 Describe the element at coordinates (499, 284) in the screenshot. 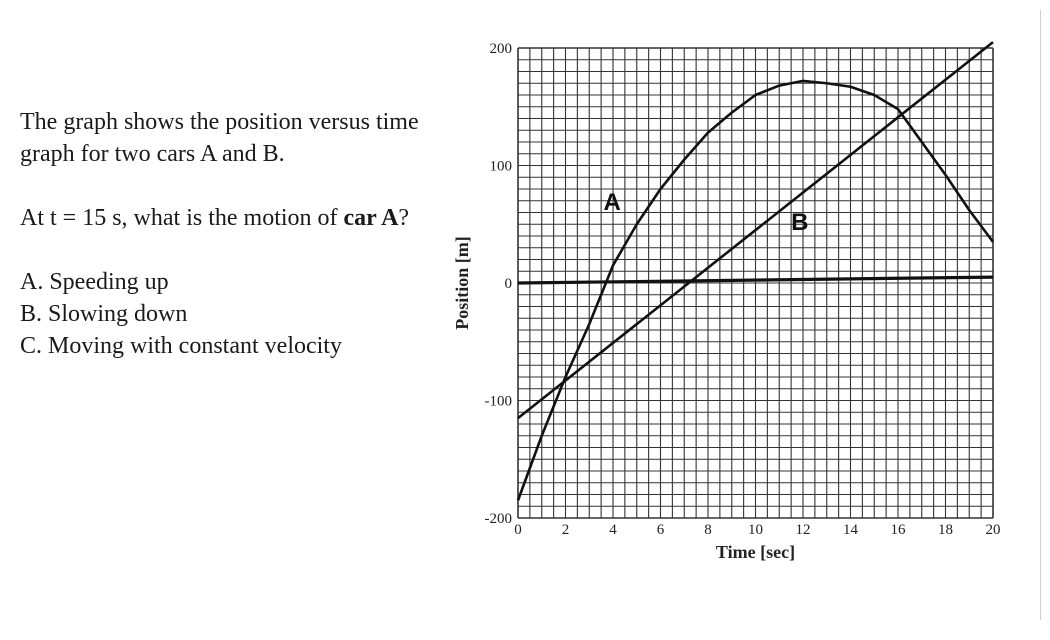

I see `y-tick-labels: -200 -100 0 100 200` at that location.